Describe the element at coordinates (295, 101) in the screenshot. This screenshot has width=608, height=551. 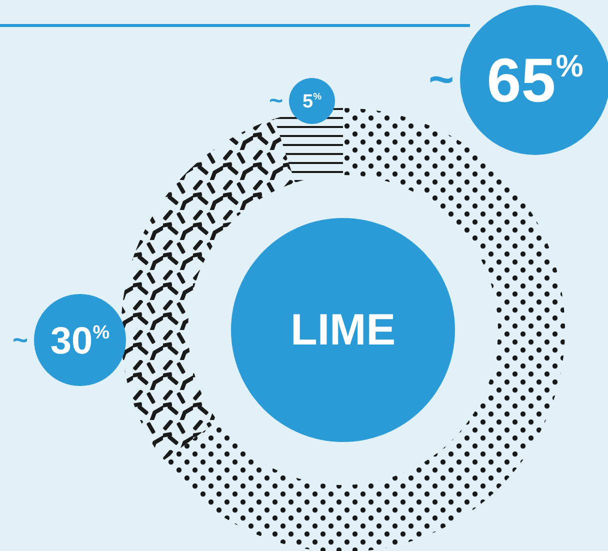
I see `data-label: ~ 5$^{%}$` at that location.